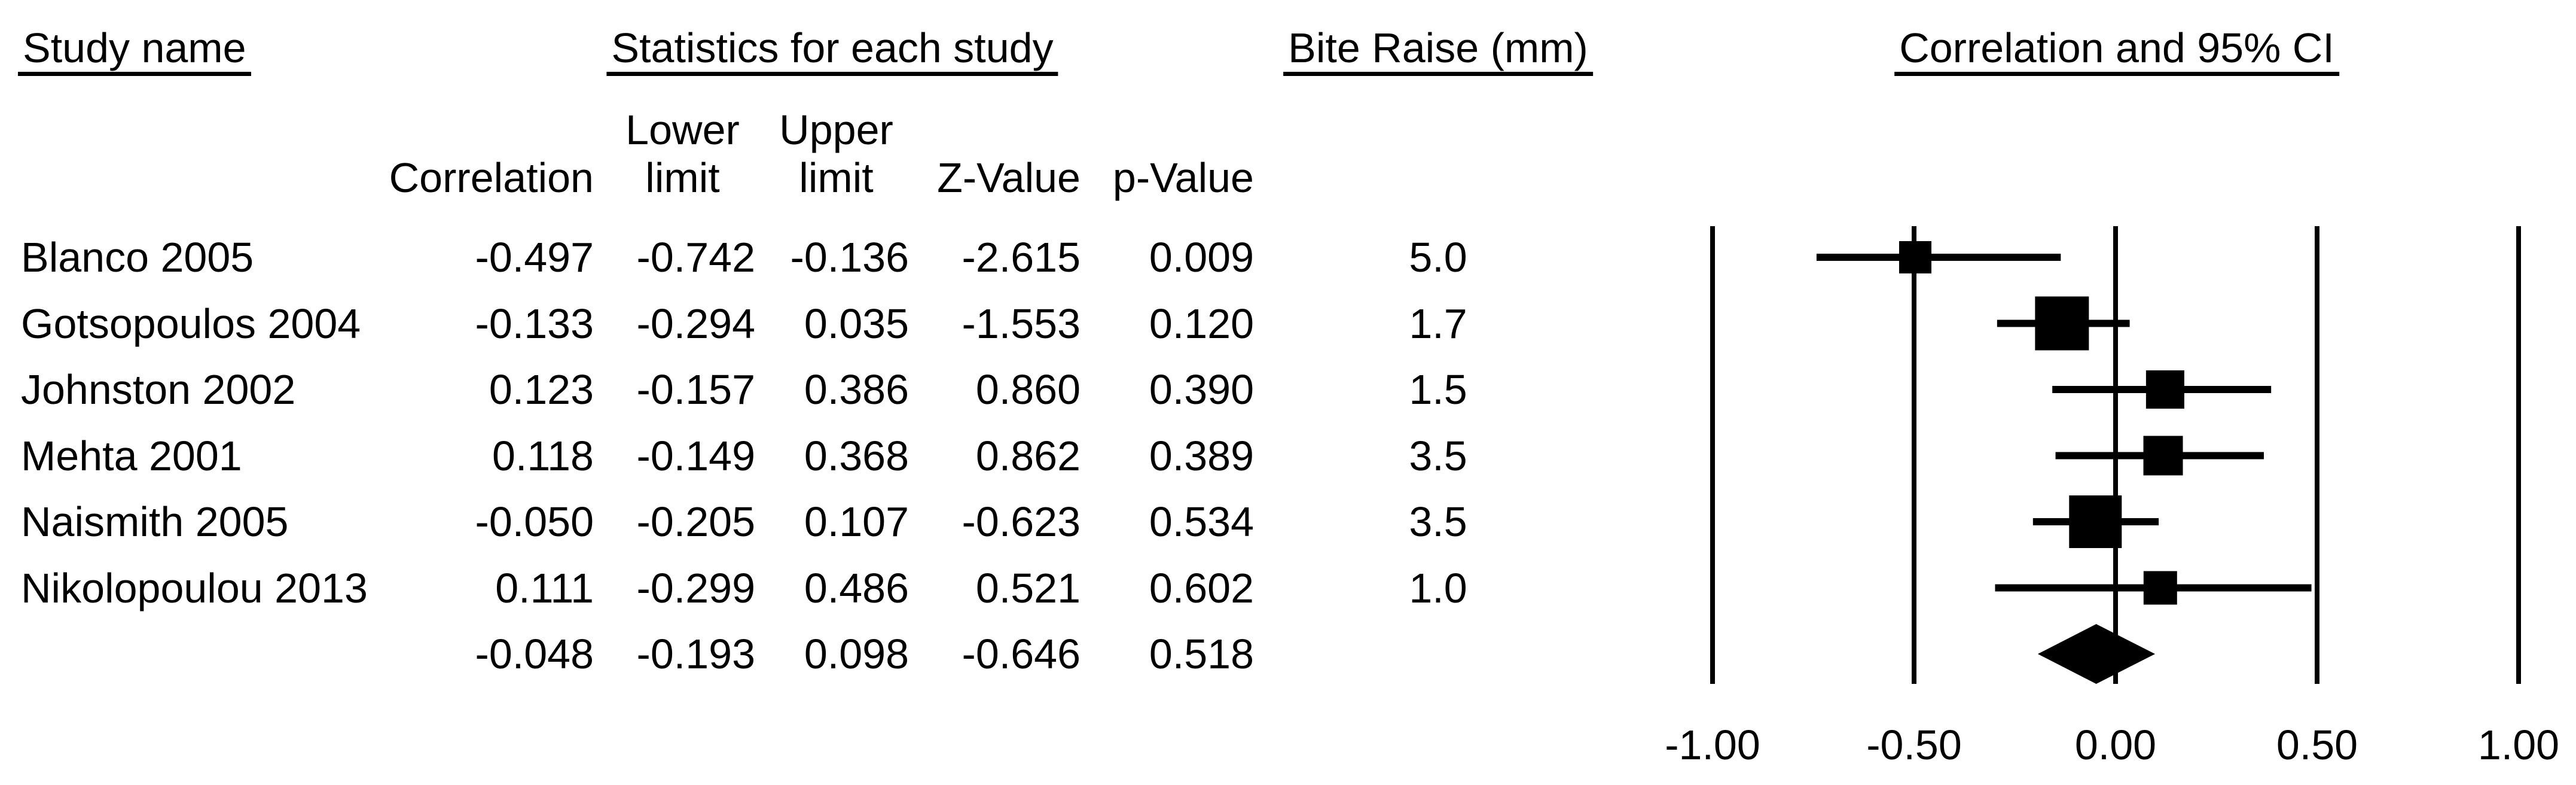  I want to click on p-value: 0.602, so click(1201, 588).